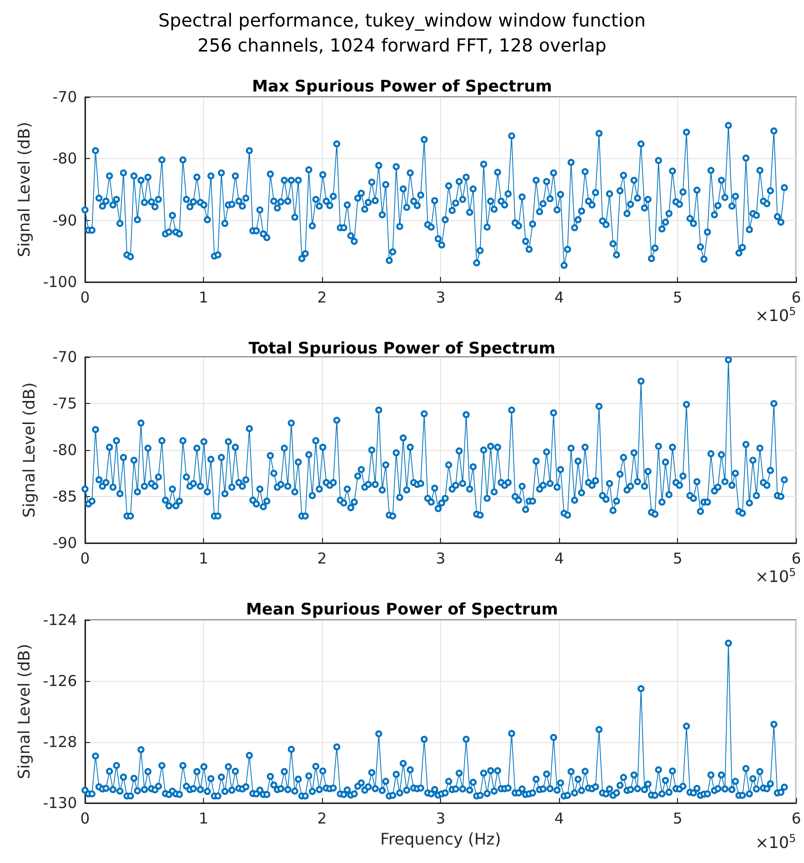 The width and height of the screenshot is (804, 863). I want to click on y-tick-label: -128, so click(59, 742).